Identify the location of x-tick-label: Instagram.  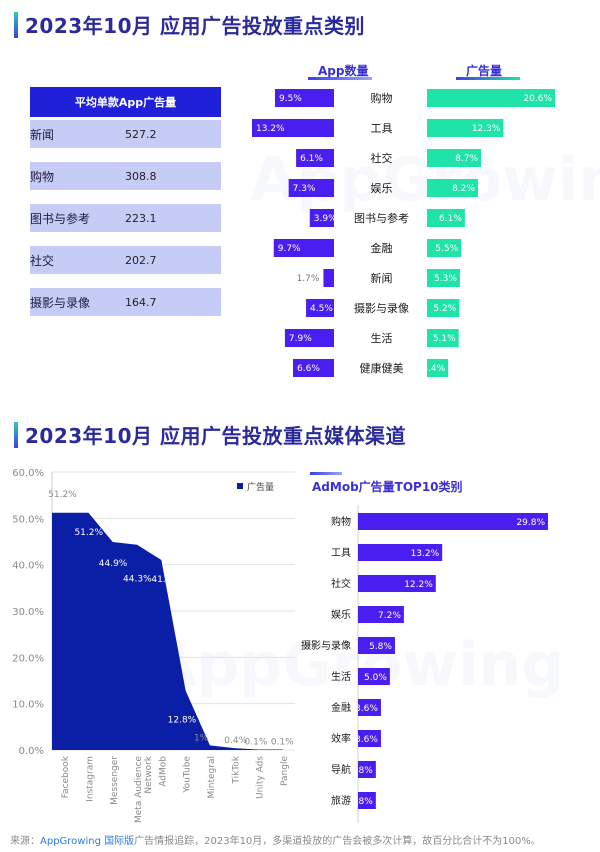
(90, 779).